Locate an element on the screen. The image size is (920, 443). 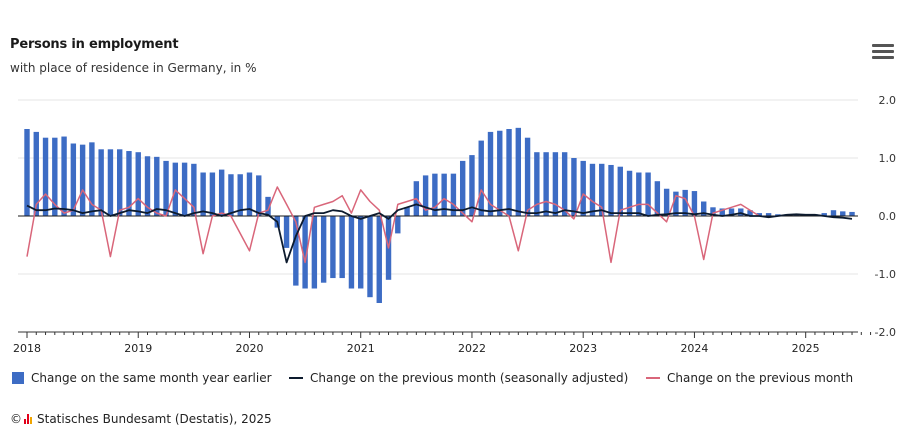
source-text: Statisches Bundesamt (Destatis), 2025 is located at coordinates (154, 419).